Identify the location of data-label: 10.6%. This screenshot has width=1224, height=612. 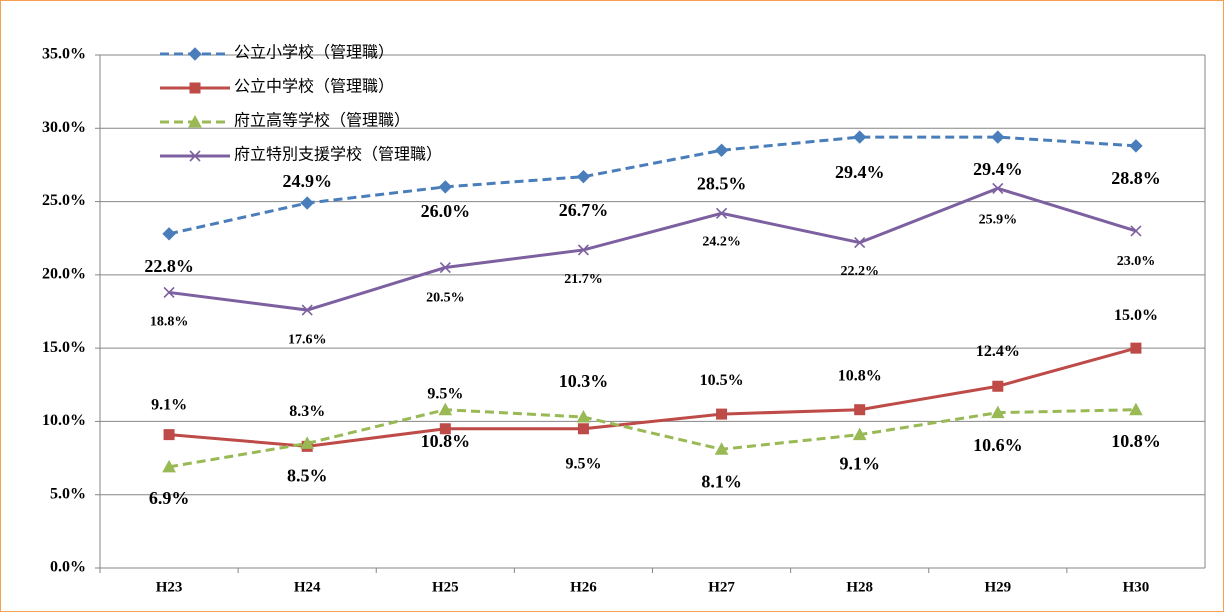
(998, 445).